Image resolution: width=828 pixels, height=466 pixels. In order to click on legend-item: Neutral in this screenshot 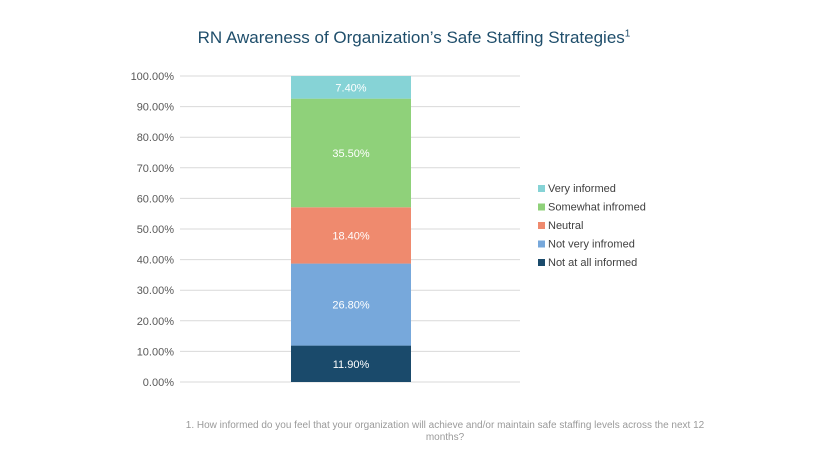, I will do `click(560, 226)`.